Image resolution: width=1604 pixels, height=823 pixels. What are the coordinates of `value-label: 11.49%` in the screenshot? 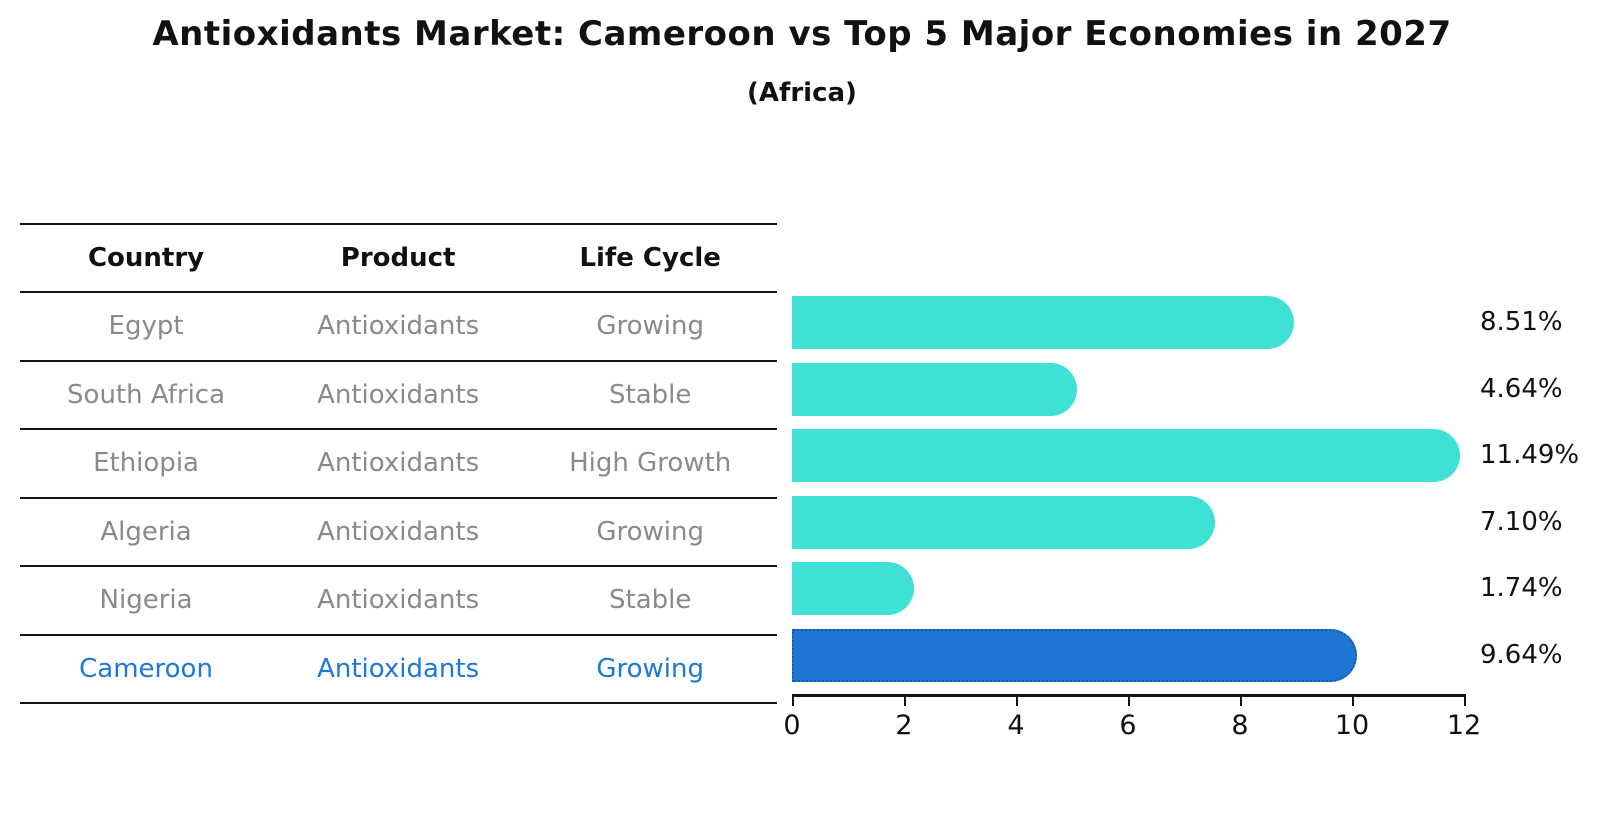 It's located at (1530, 455).